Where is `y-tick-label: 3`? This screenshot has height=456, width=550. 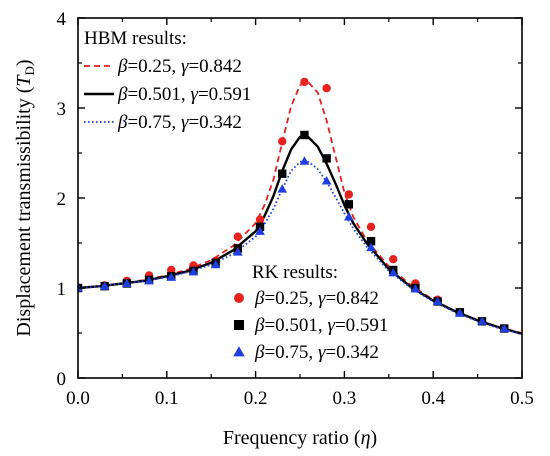 y-tick-label: 3 is located at coordinates (62, 109).